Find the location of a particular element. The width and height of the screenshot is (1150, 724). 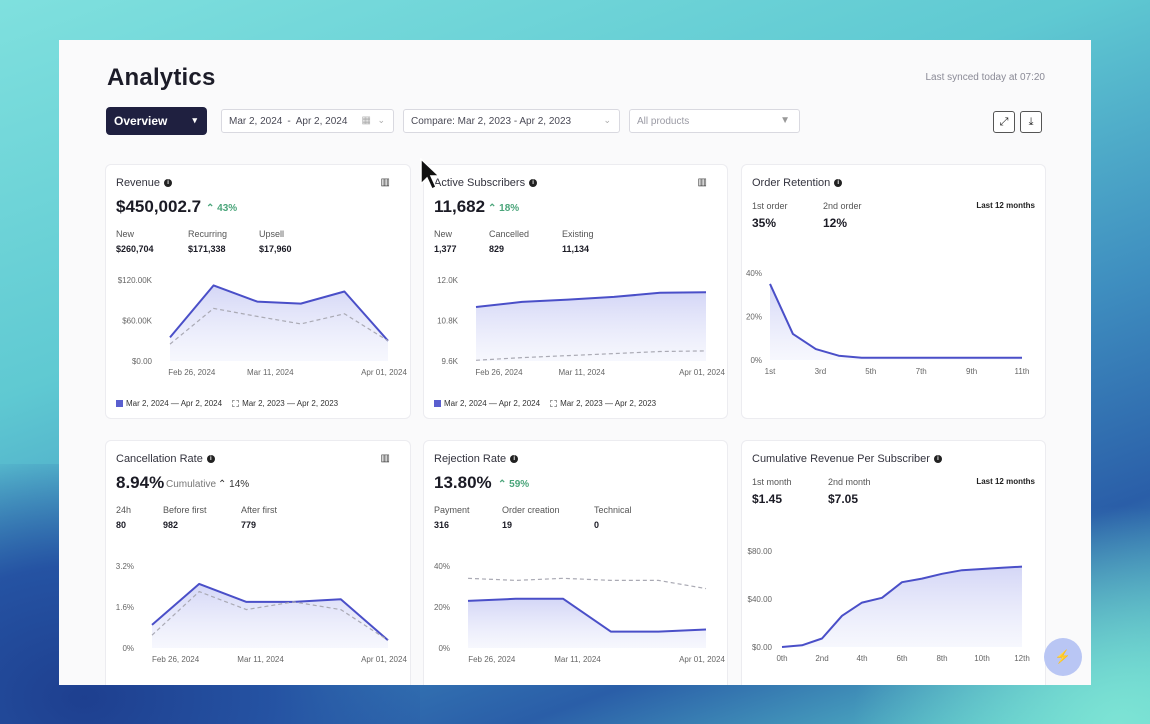

download-button: ⤓ is located at coordinates (1031, 122).